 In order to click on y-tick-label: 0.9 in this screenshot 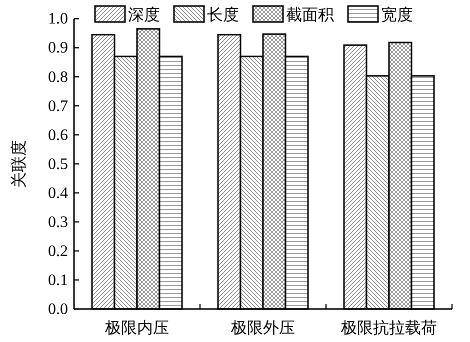, I will do `click(58, 48)`.